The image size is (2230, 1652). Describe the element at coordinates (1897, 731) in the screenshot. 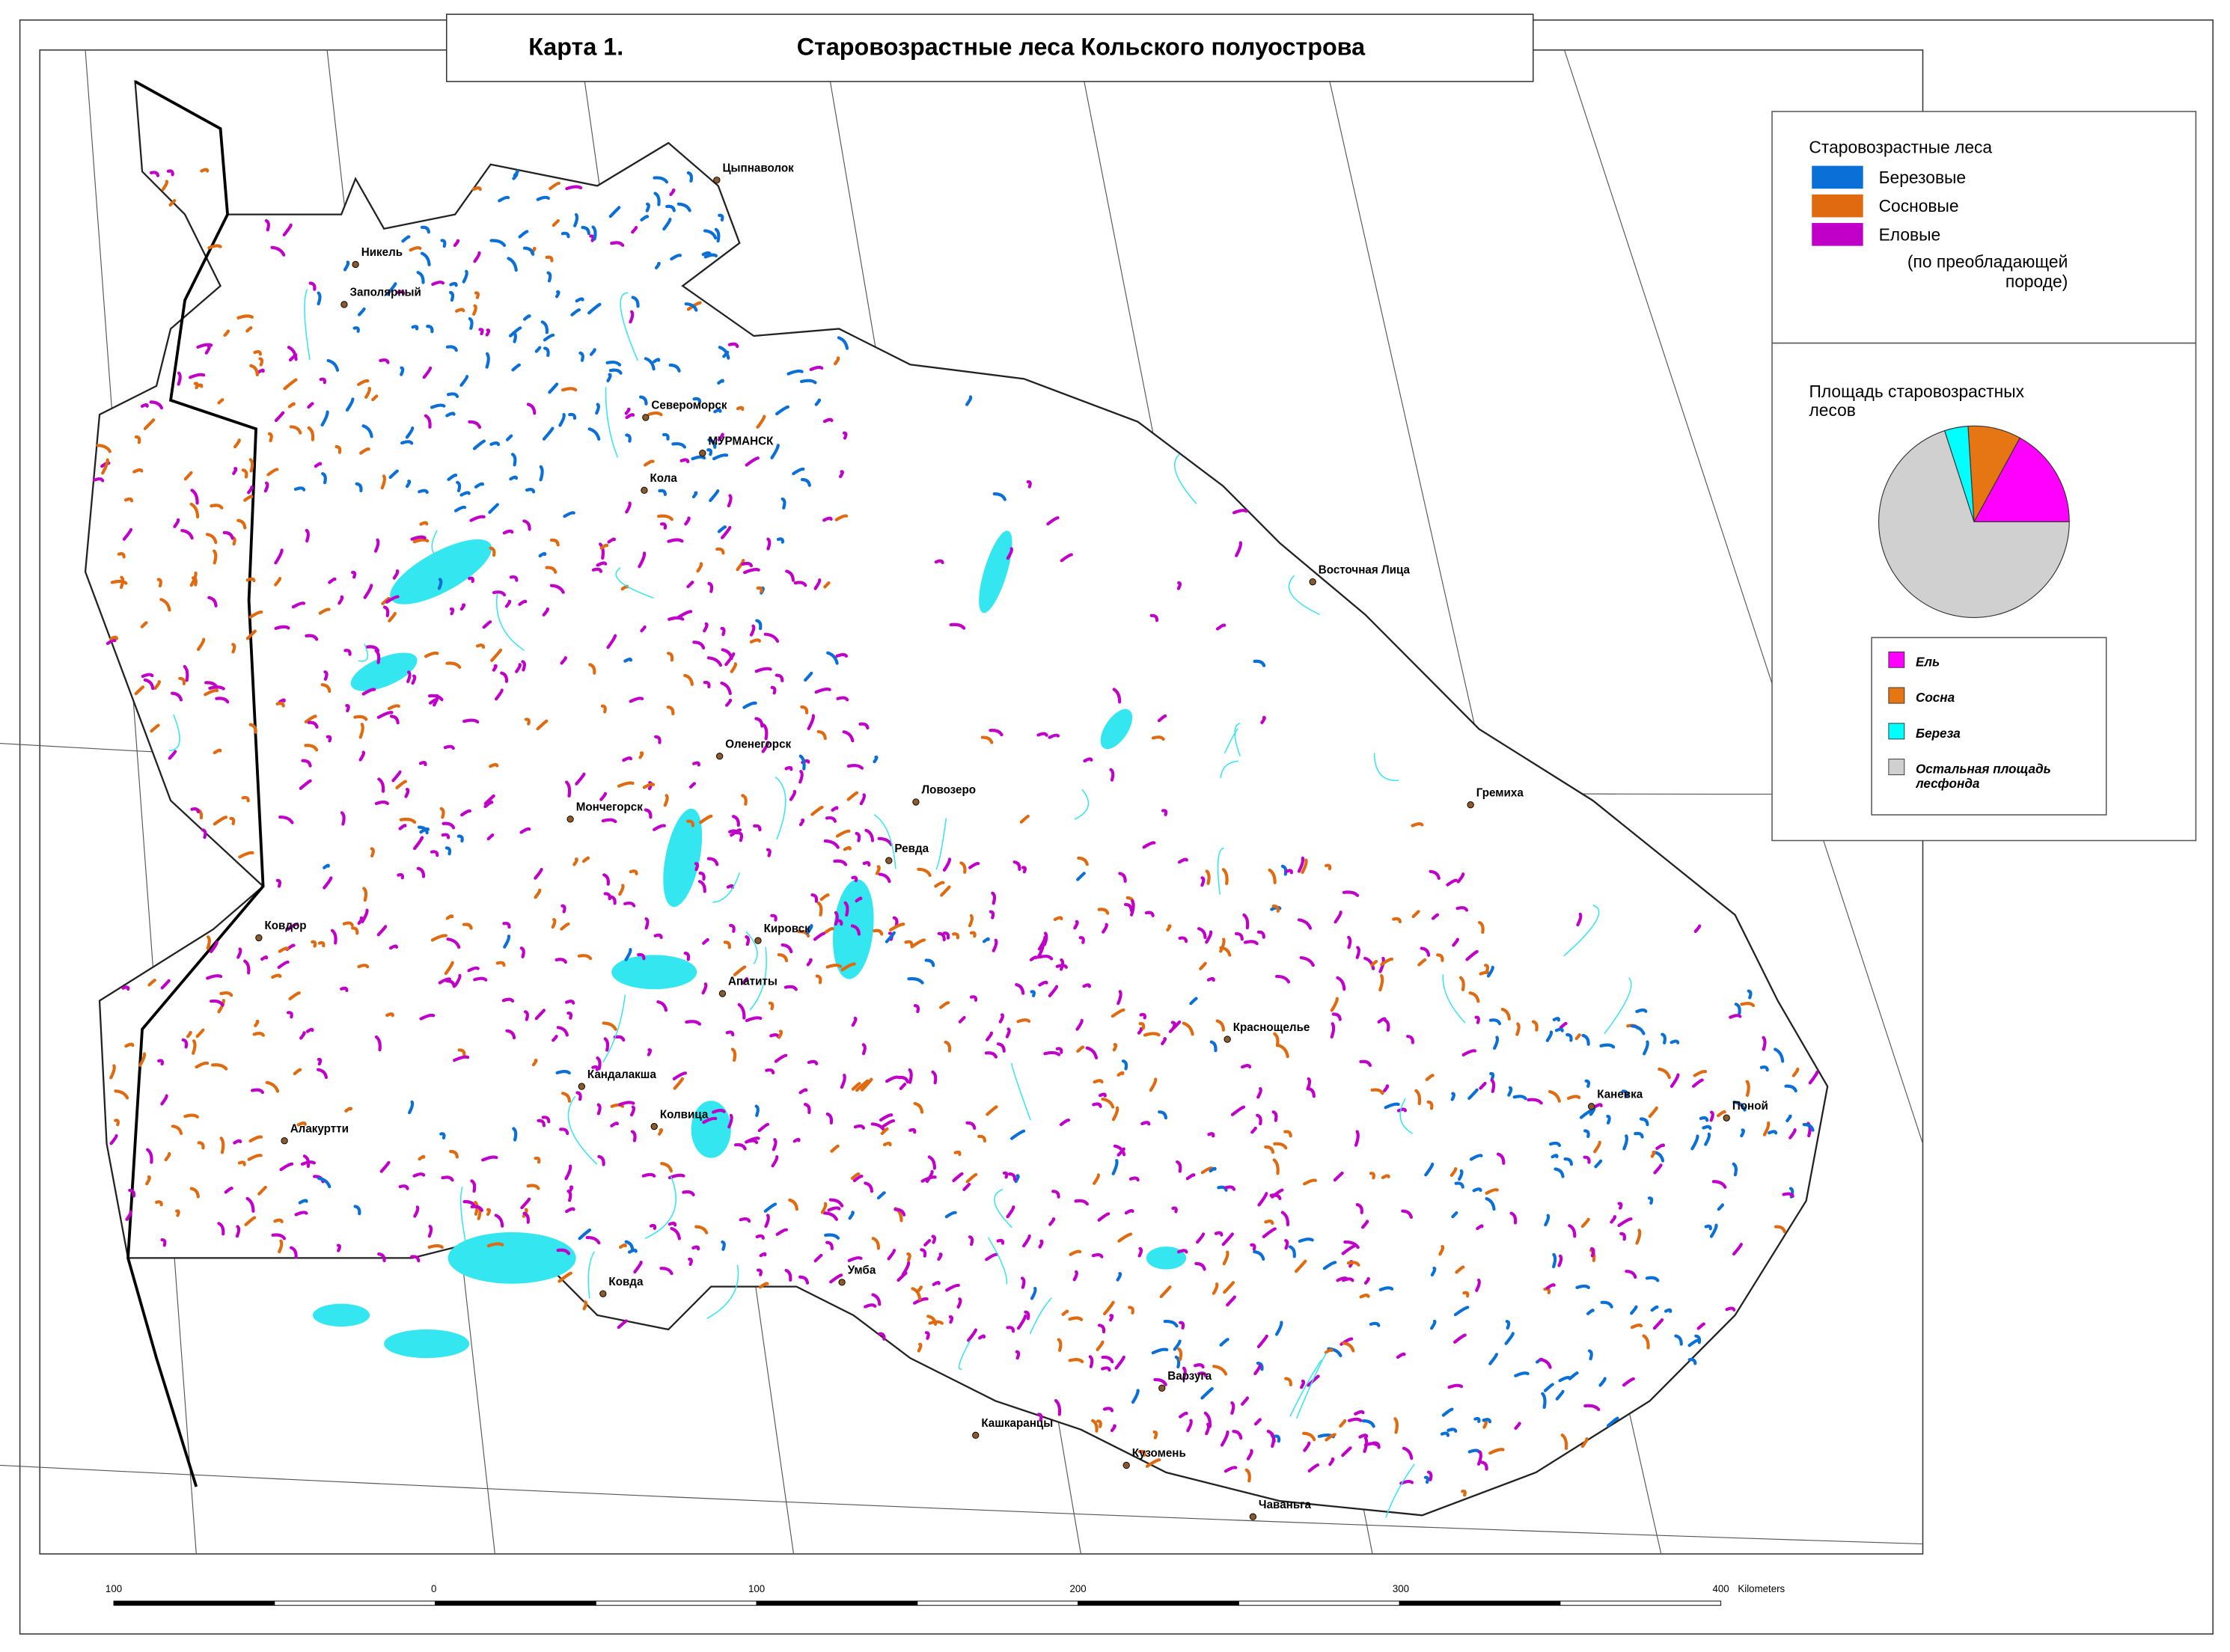

I see `pie-legend-swatch` at that location.